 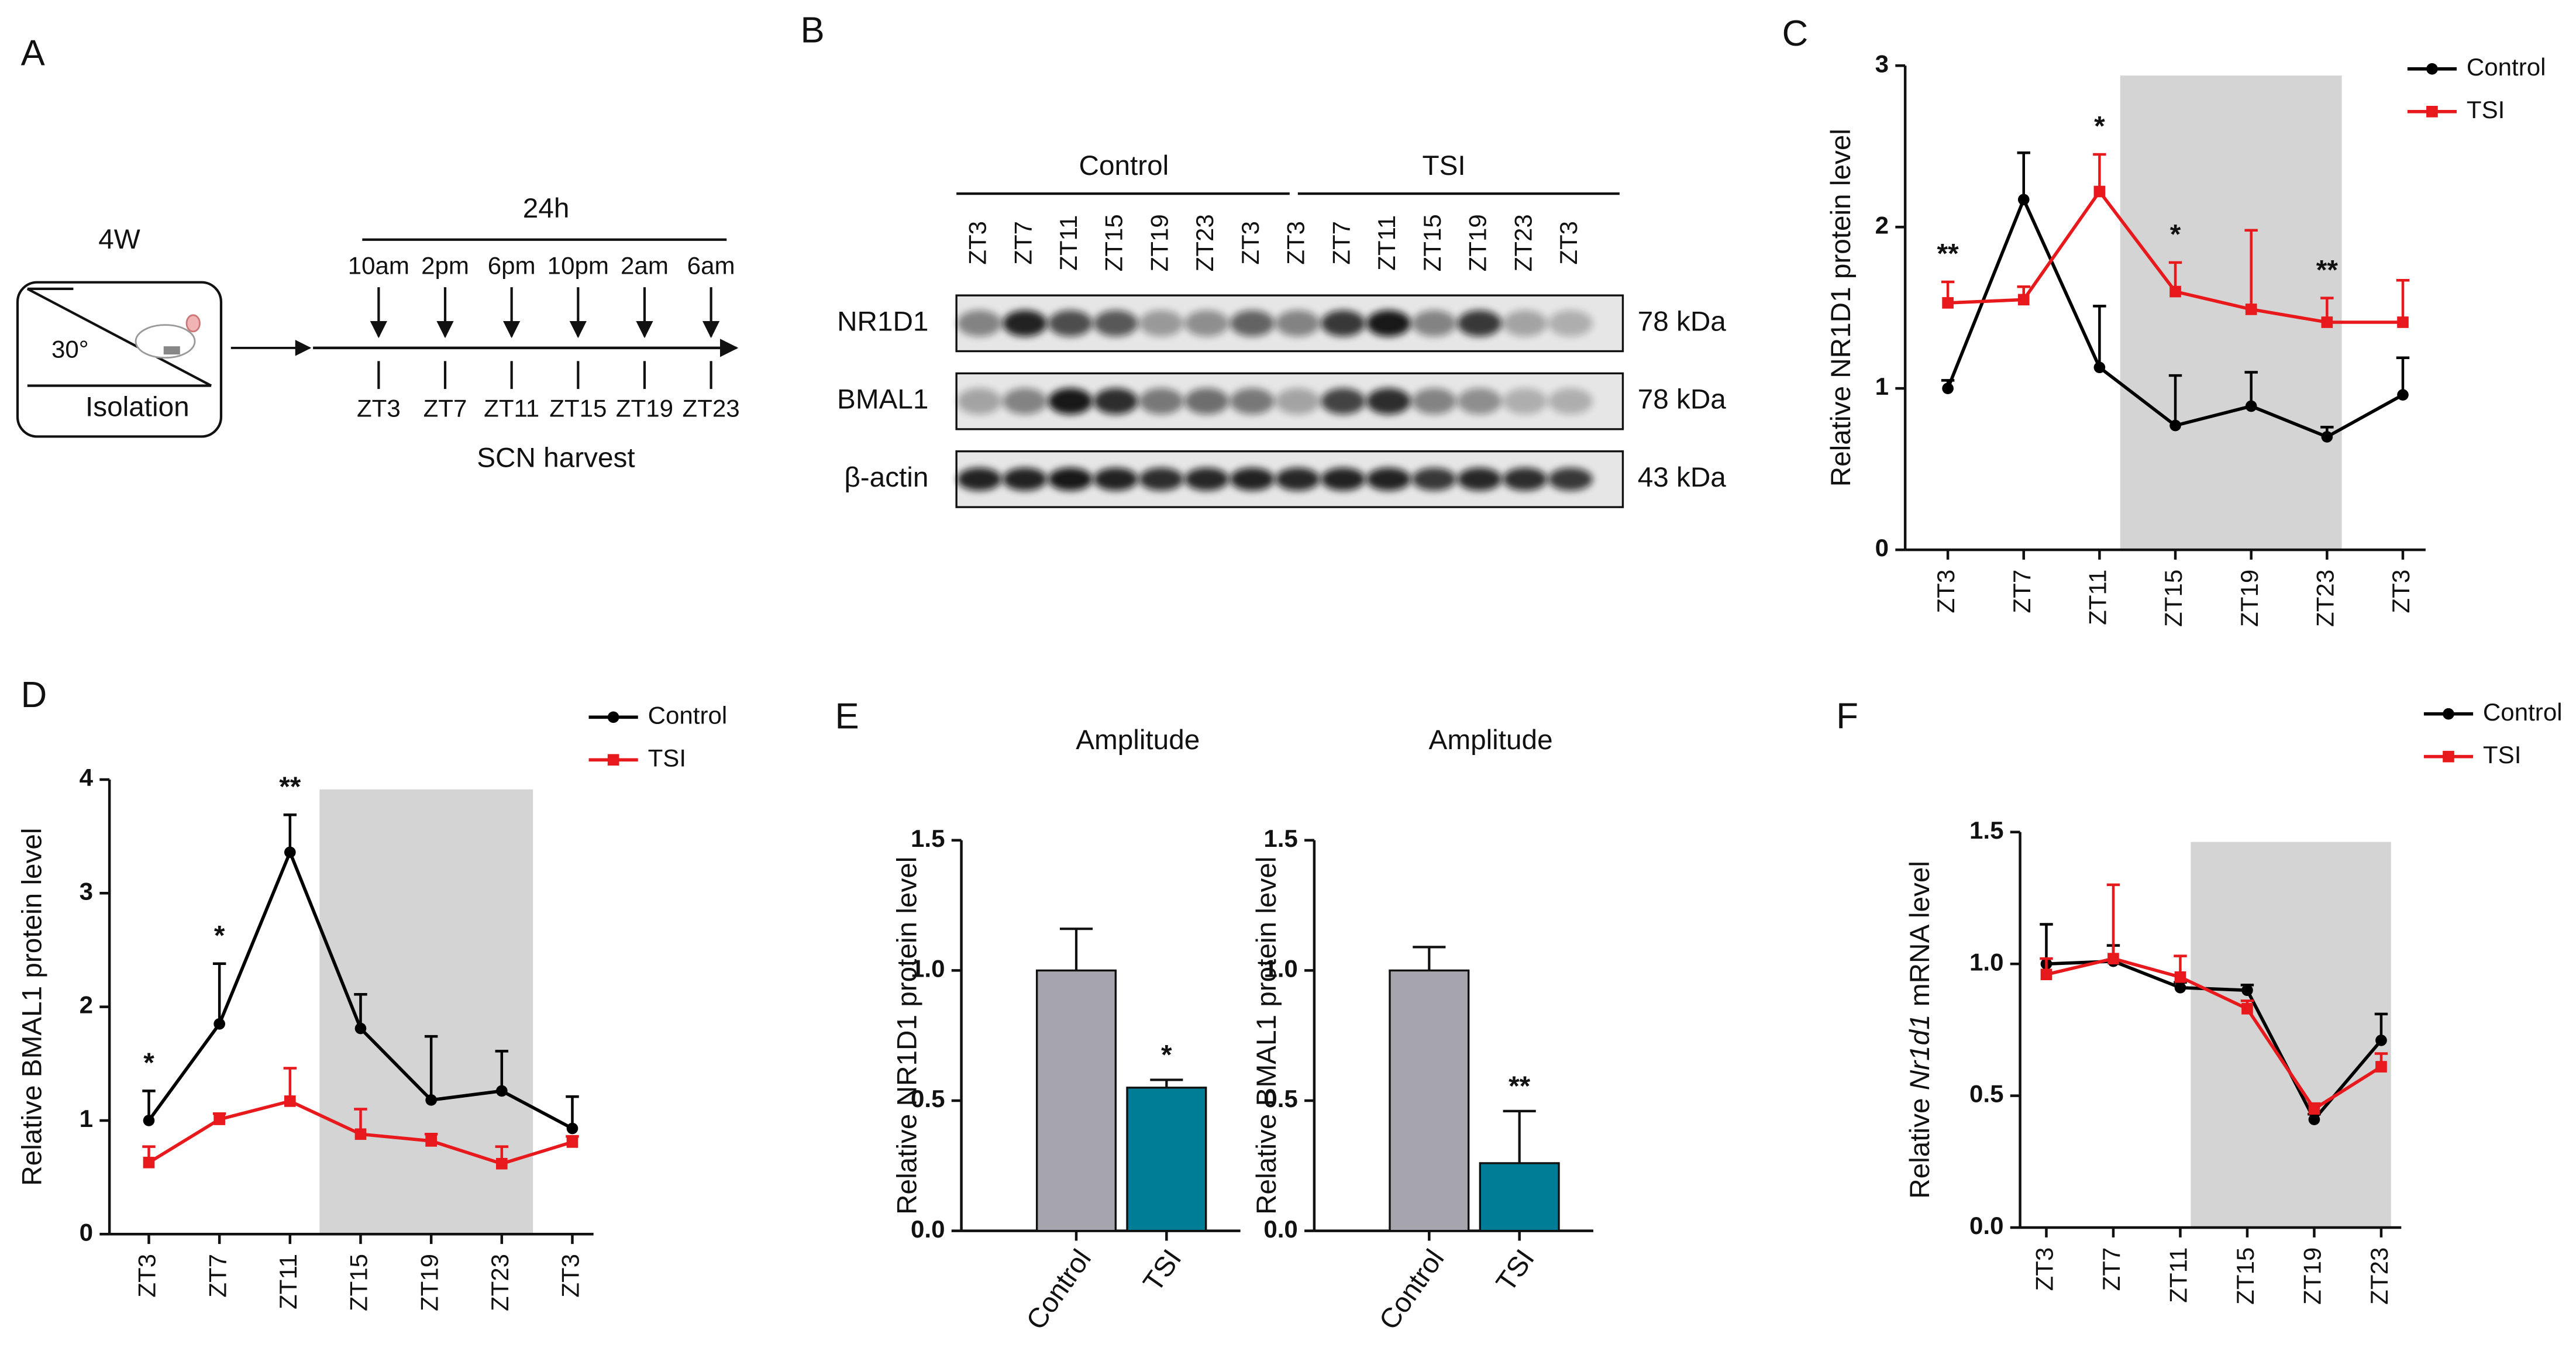 What do you see at coordinates (1682, 321) in the screenshot?
I see `size-label: 78 kDa` at bounding box center [1682, 321].